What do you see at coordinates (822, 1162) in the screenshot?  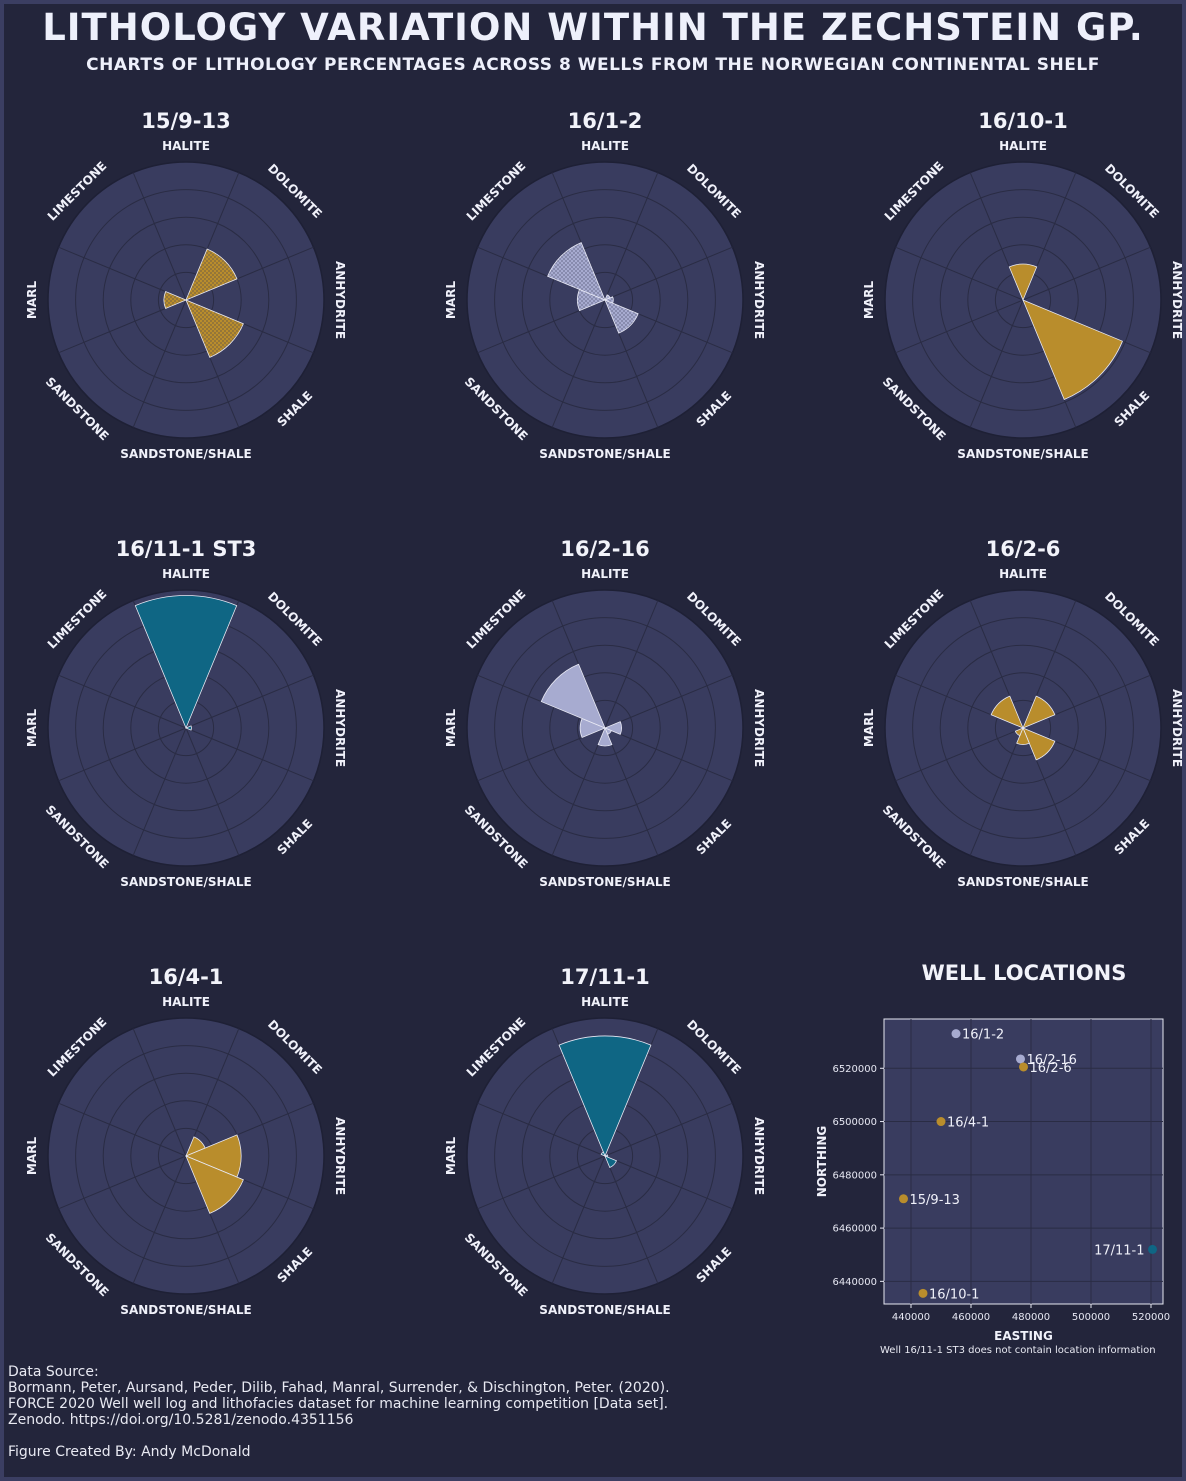 I see `y-axis-label: NORTHING` at bounding box center [822, 1162].